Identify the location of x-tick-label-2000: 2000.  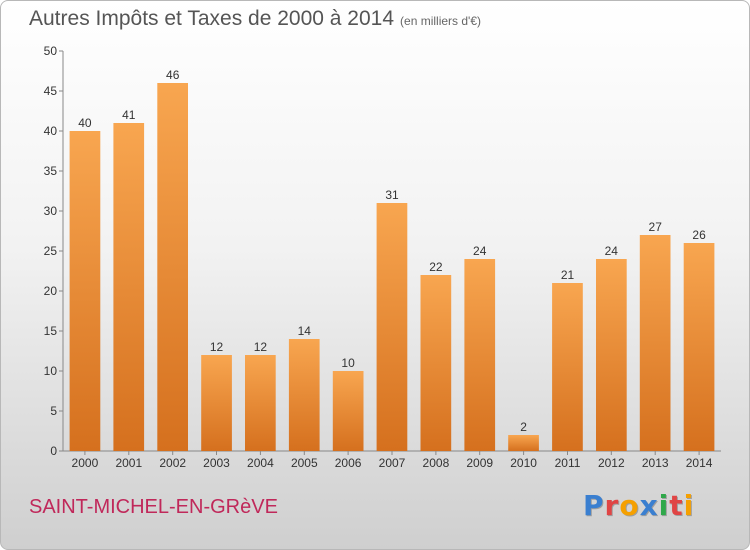
(85, 463).